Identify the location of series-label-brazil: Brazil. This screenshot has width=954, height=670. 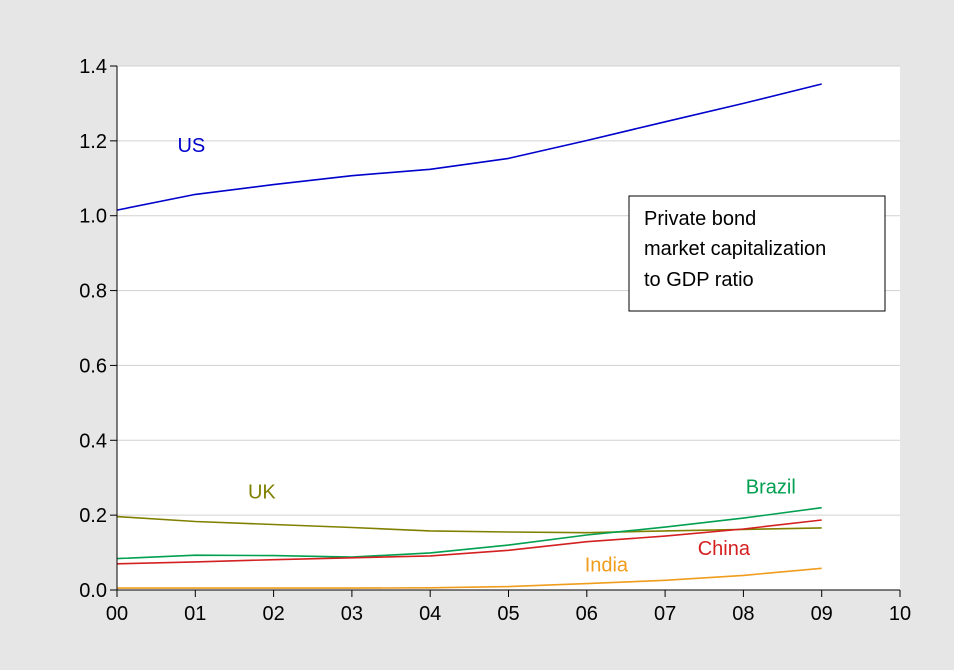
(771, 487).